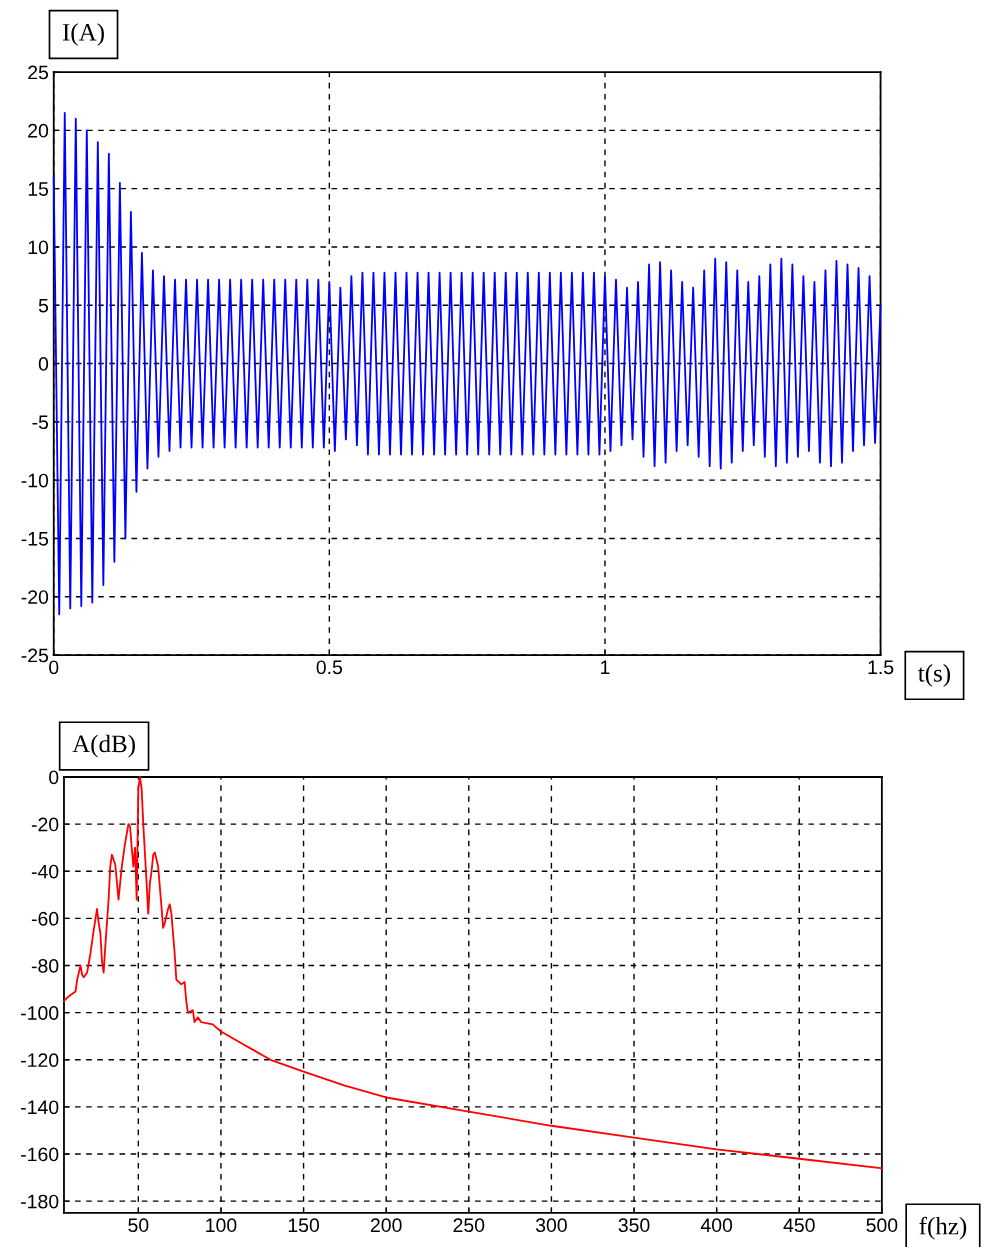 This screenshot has height=1247, width=995. I want to click on y-axis-title: I(A), so click(83, 34).